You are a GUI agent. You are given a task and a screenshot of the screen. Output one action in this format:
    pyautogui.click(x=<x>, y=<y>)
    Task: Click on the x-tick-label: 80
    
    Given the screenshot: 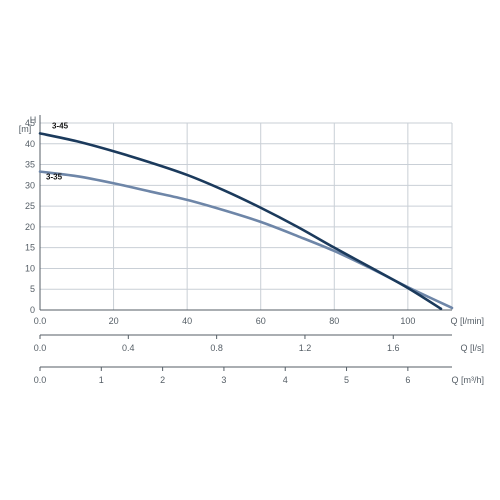 What is the action you would take?
    pyautogui.click(x=334, y=321)
    